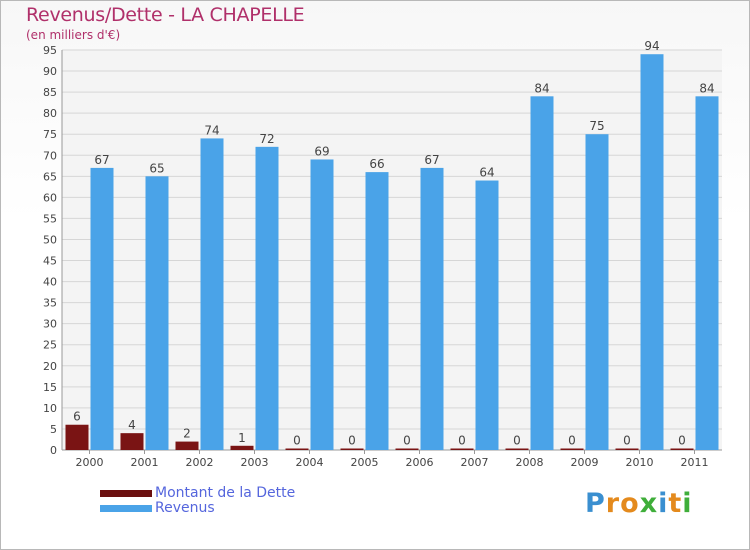 This screenshot has height=550, width=750. I want to click on data-label-revenus: 74, so click(211, 130).